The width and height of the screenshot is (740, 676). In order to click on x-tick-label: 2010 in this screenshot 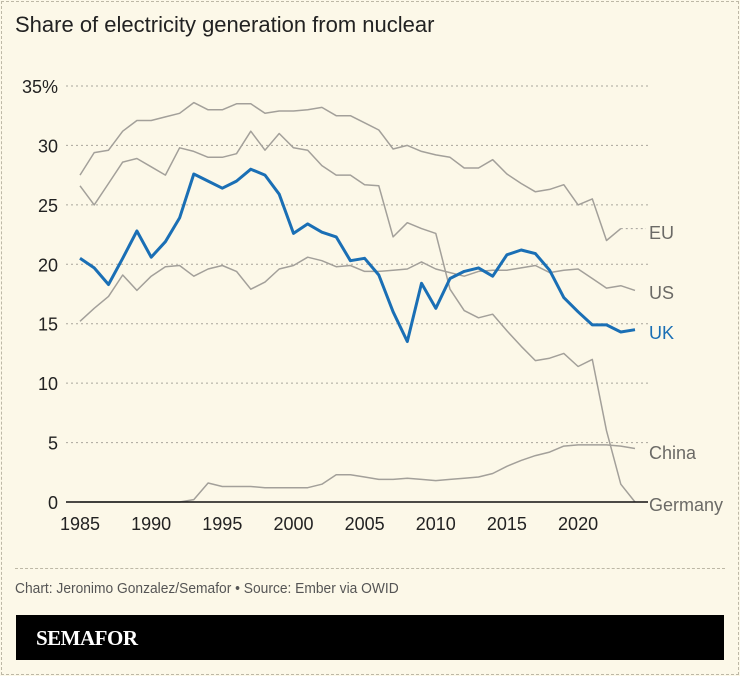, I will do `click(436, 524)`.